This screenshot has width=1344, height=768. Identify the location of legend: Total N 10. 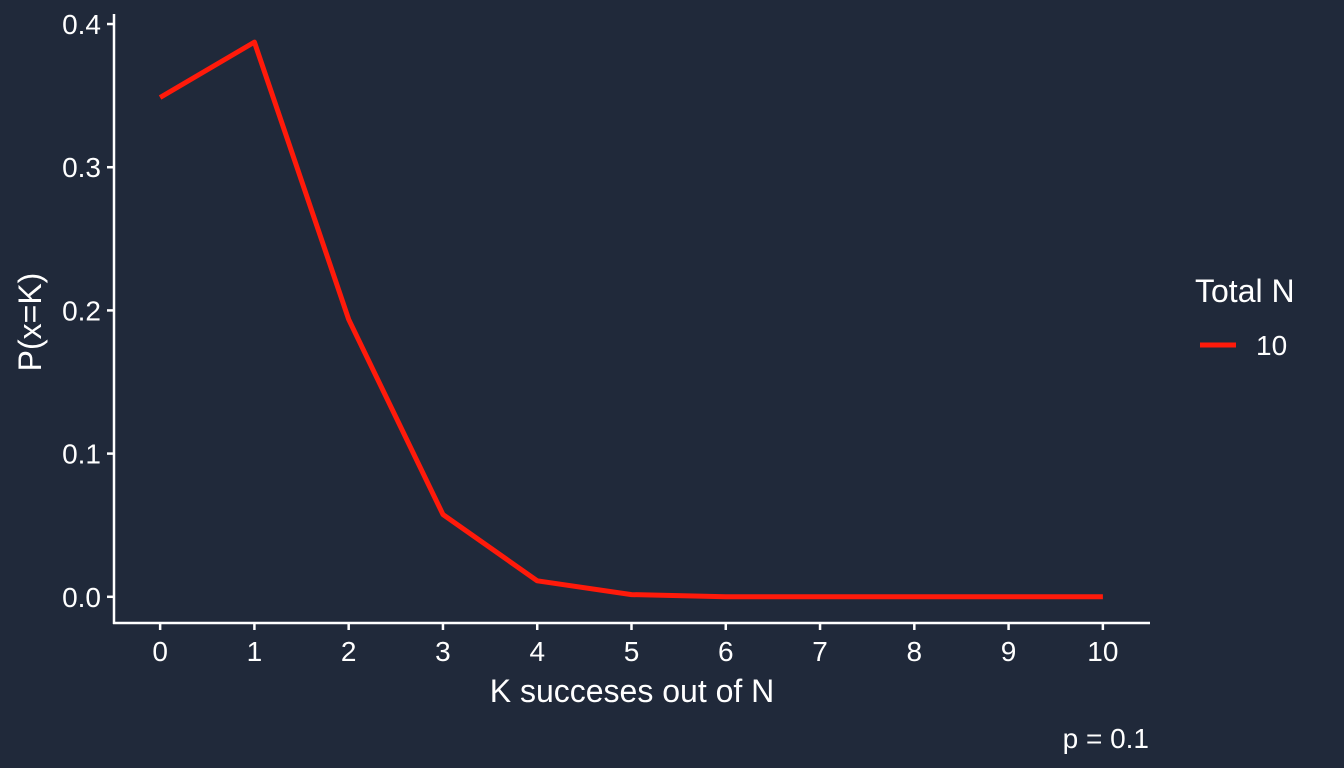
(1245, 317).